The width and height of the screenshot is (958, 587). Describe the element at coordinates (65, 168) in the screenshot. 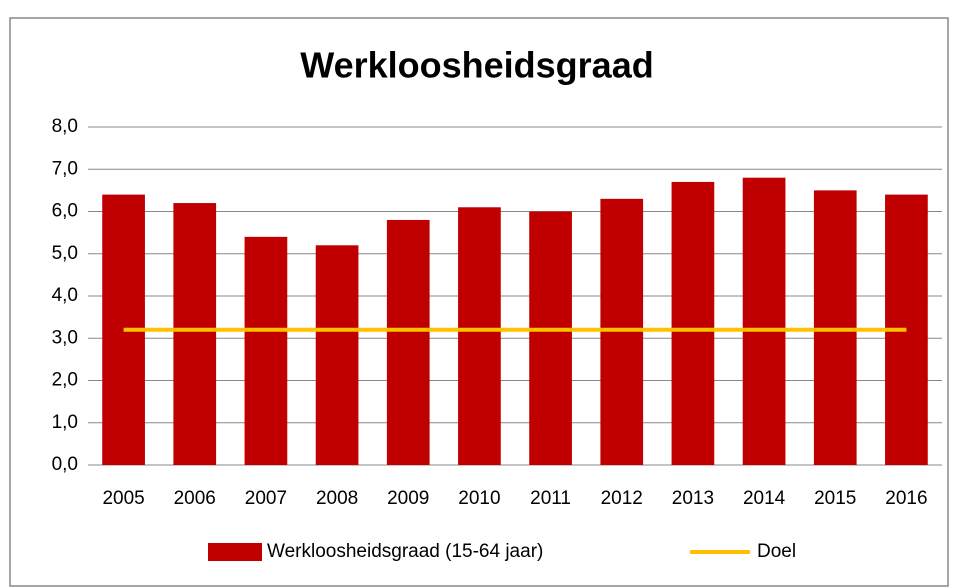

I see `y-tick-label: 7,0` at that location.